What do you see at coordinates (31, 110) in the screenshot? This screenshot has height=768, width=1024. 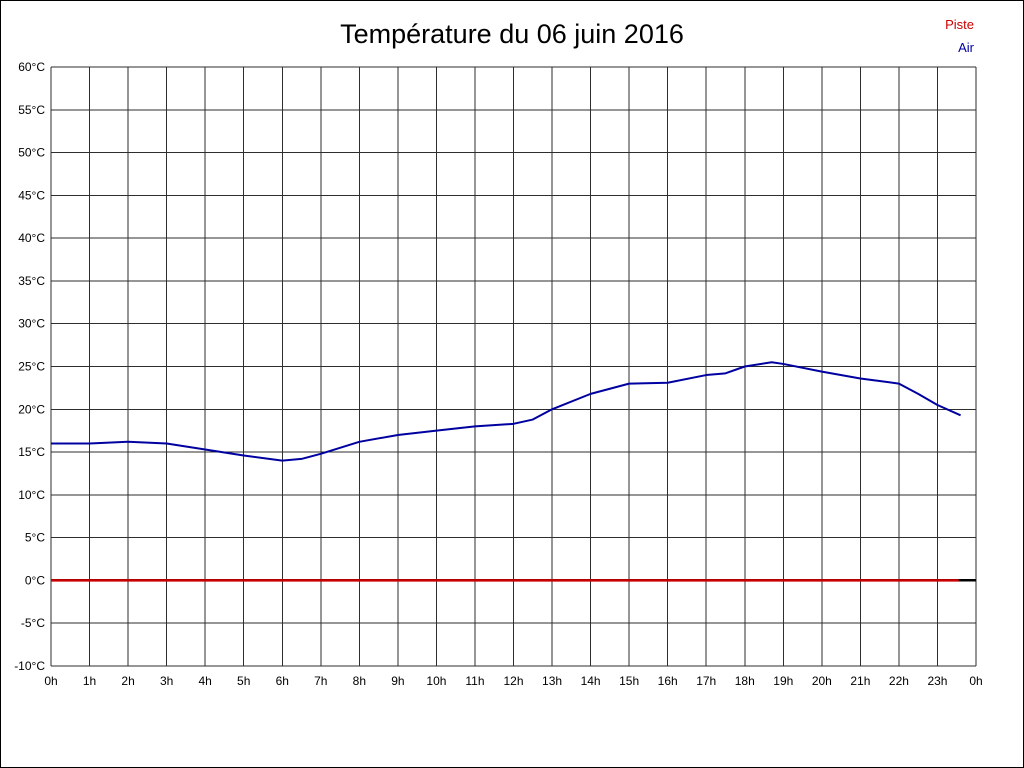 I see `y-axis-tick-label: 55°C` at bounding box center [31, 110].